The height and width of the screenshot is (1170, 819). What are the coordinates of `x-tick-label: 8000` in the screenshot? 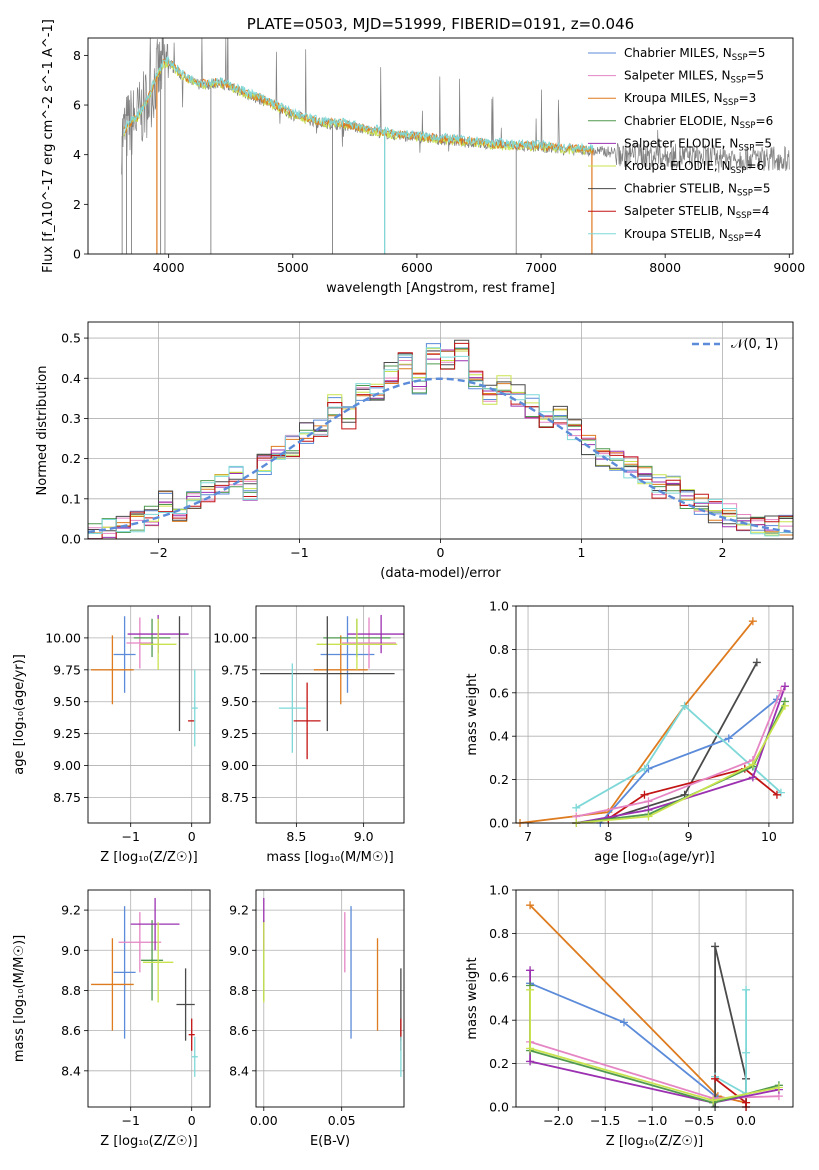 It's located at (665, 267).